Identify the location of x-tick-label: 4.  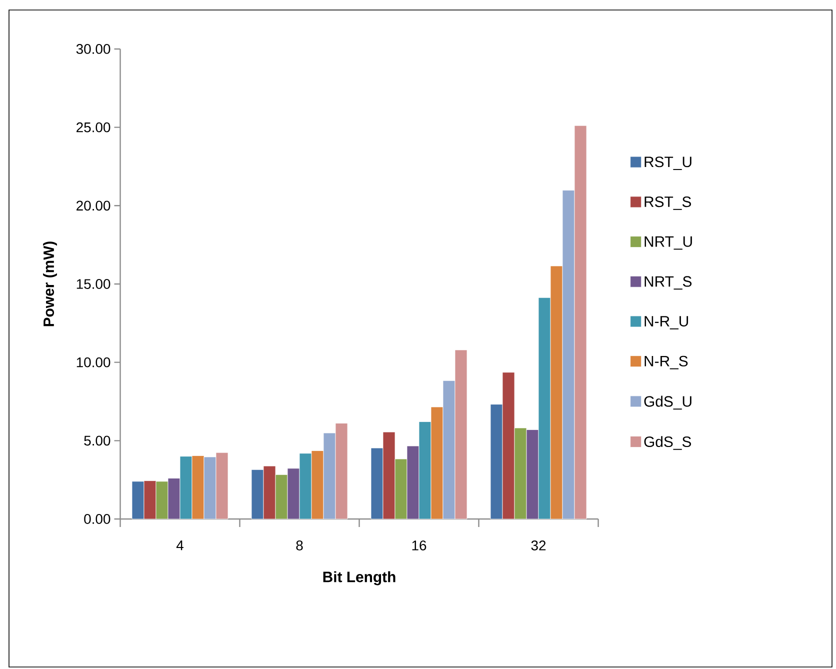
(180, 545).